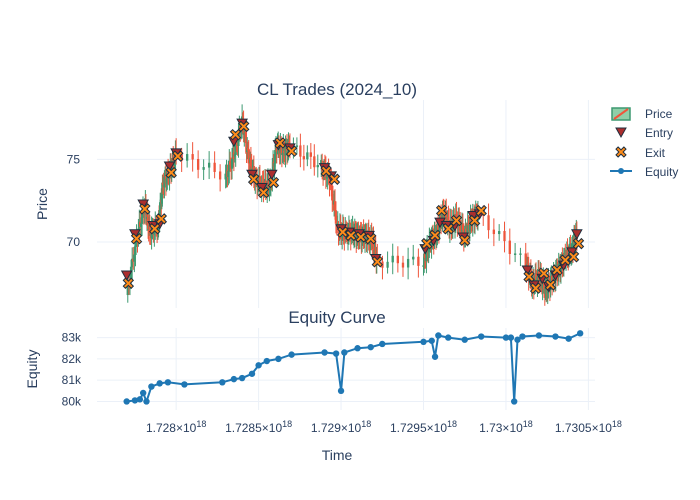 The image size is (700, 500). I want to click on equity-y-tick-label: 81k, so click(72, 380).